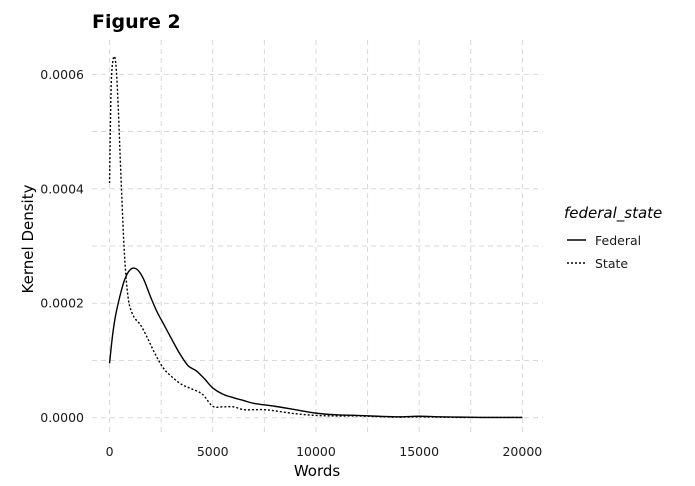 This screenshot has width=695, height=486. I want to click on y-tick-label: 0.0004, so click(62, 188).